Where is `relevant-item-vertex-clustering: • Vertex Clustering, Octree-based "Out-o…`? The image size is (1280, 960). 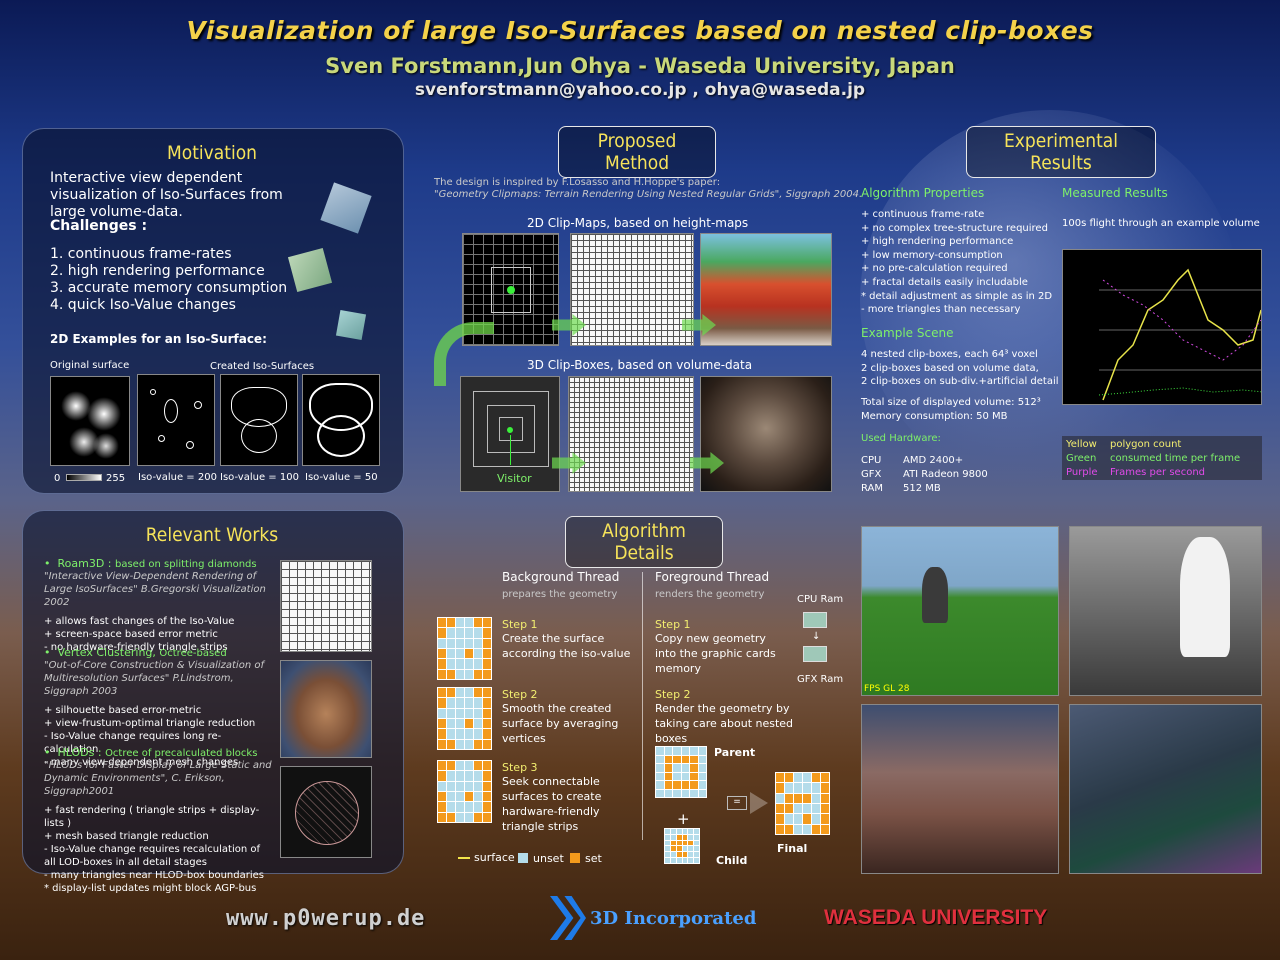 relevant-item-vertex-clustering: • Vertex Clustering, Octree-based "Out-o… is located at coordinates (159, 707).